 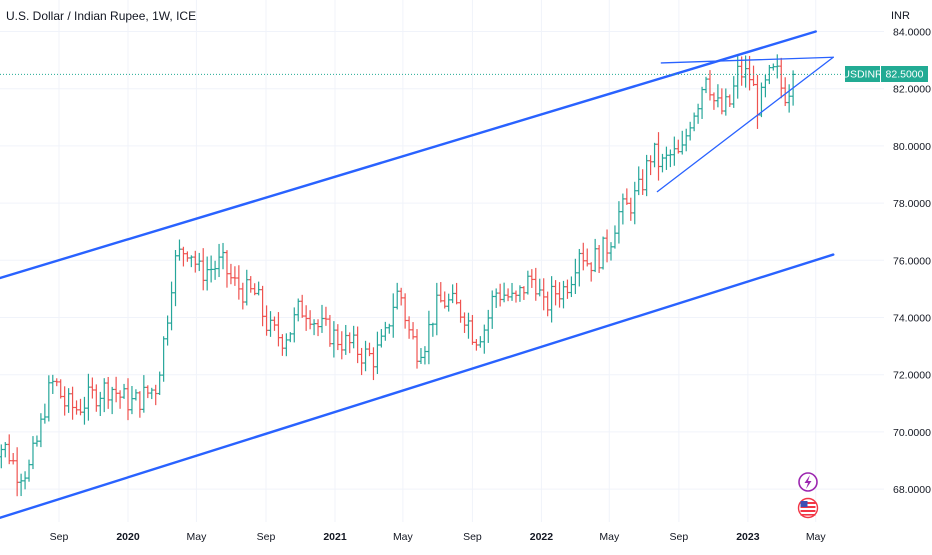 I want to click on event-icons, so click(x=808, y=495).